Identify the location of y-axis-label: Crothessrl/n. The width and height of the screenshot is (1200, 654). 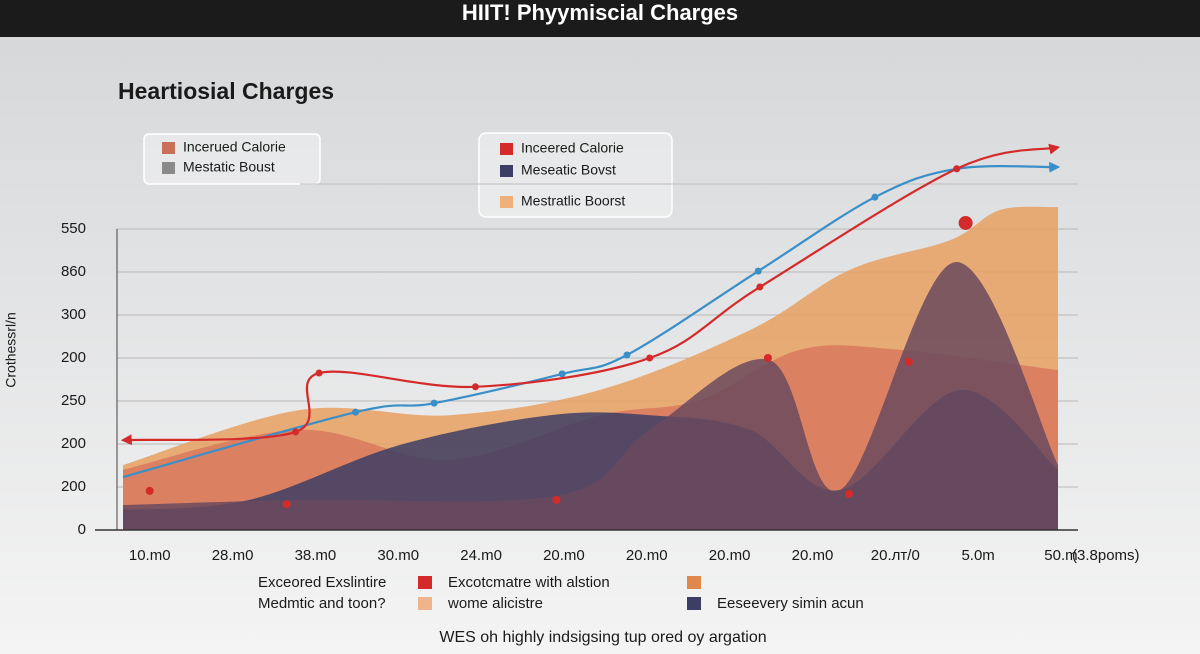
(11, 349).